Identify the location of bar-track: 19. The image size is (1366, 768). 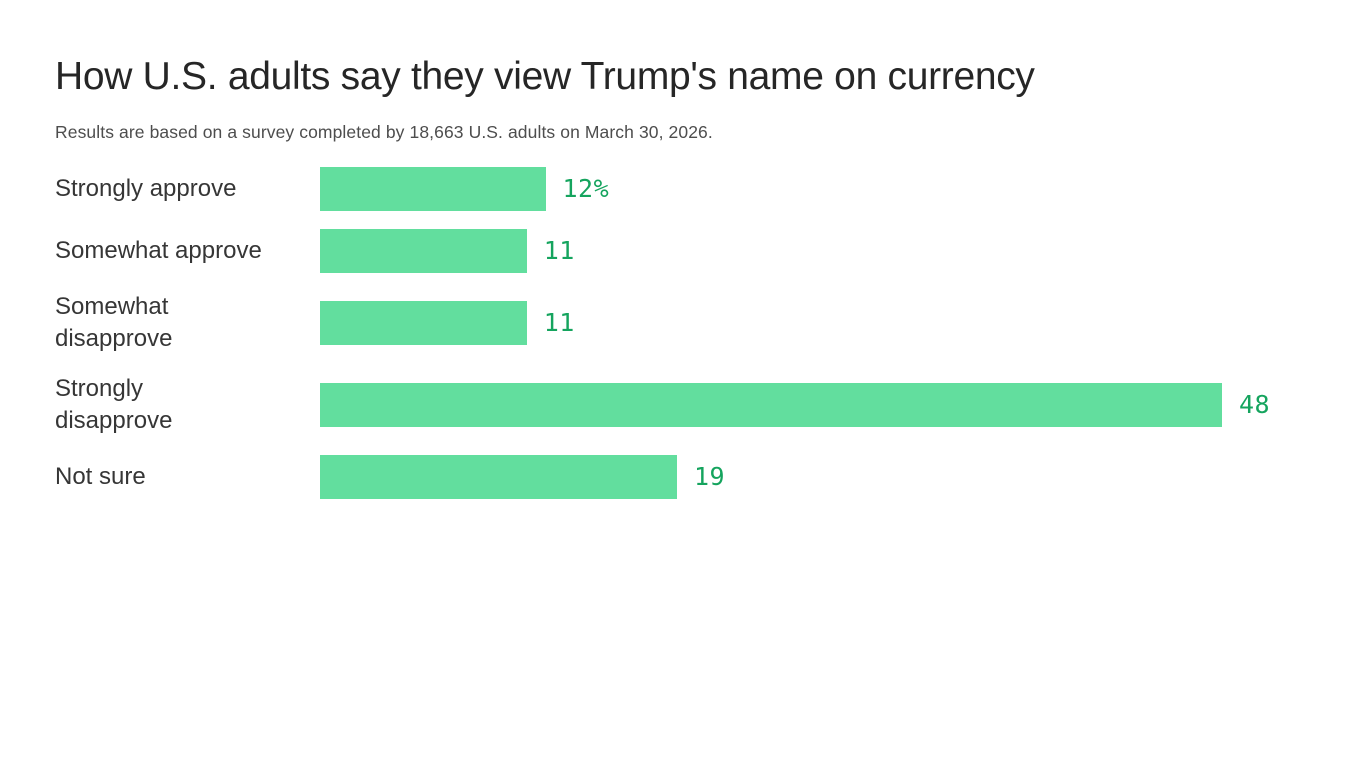
(843, 476).